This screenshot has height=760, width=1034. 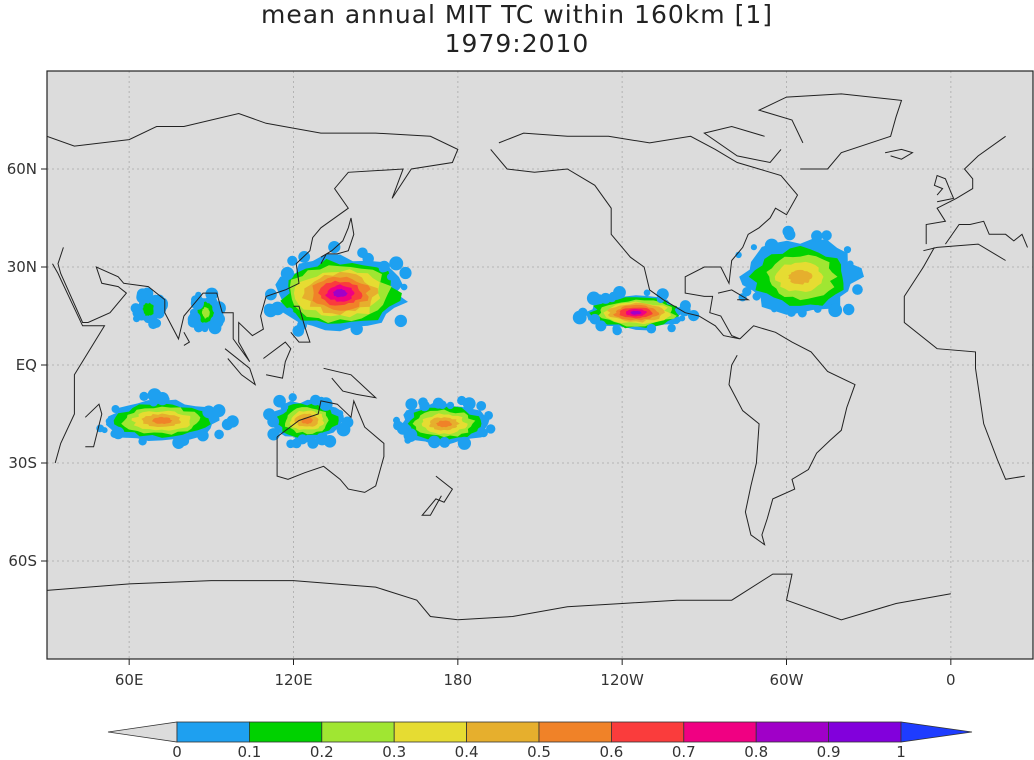 I want to click on coast-sumatra, so click(x=240, y=367).